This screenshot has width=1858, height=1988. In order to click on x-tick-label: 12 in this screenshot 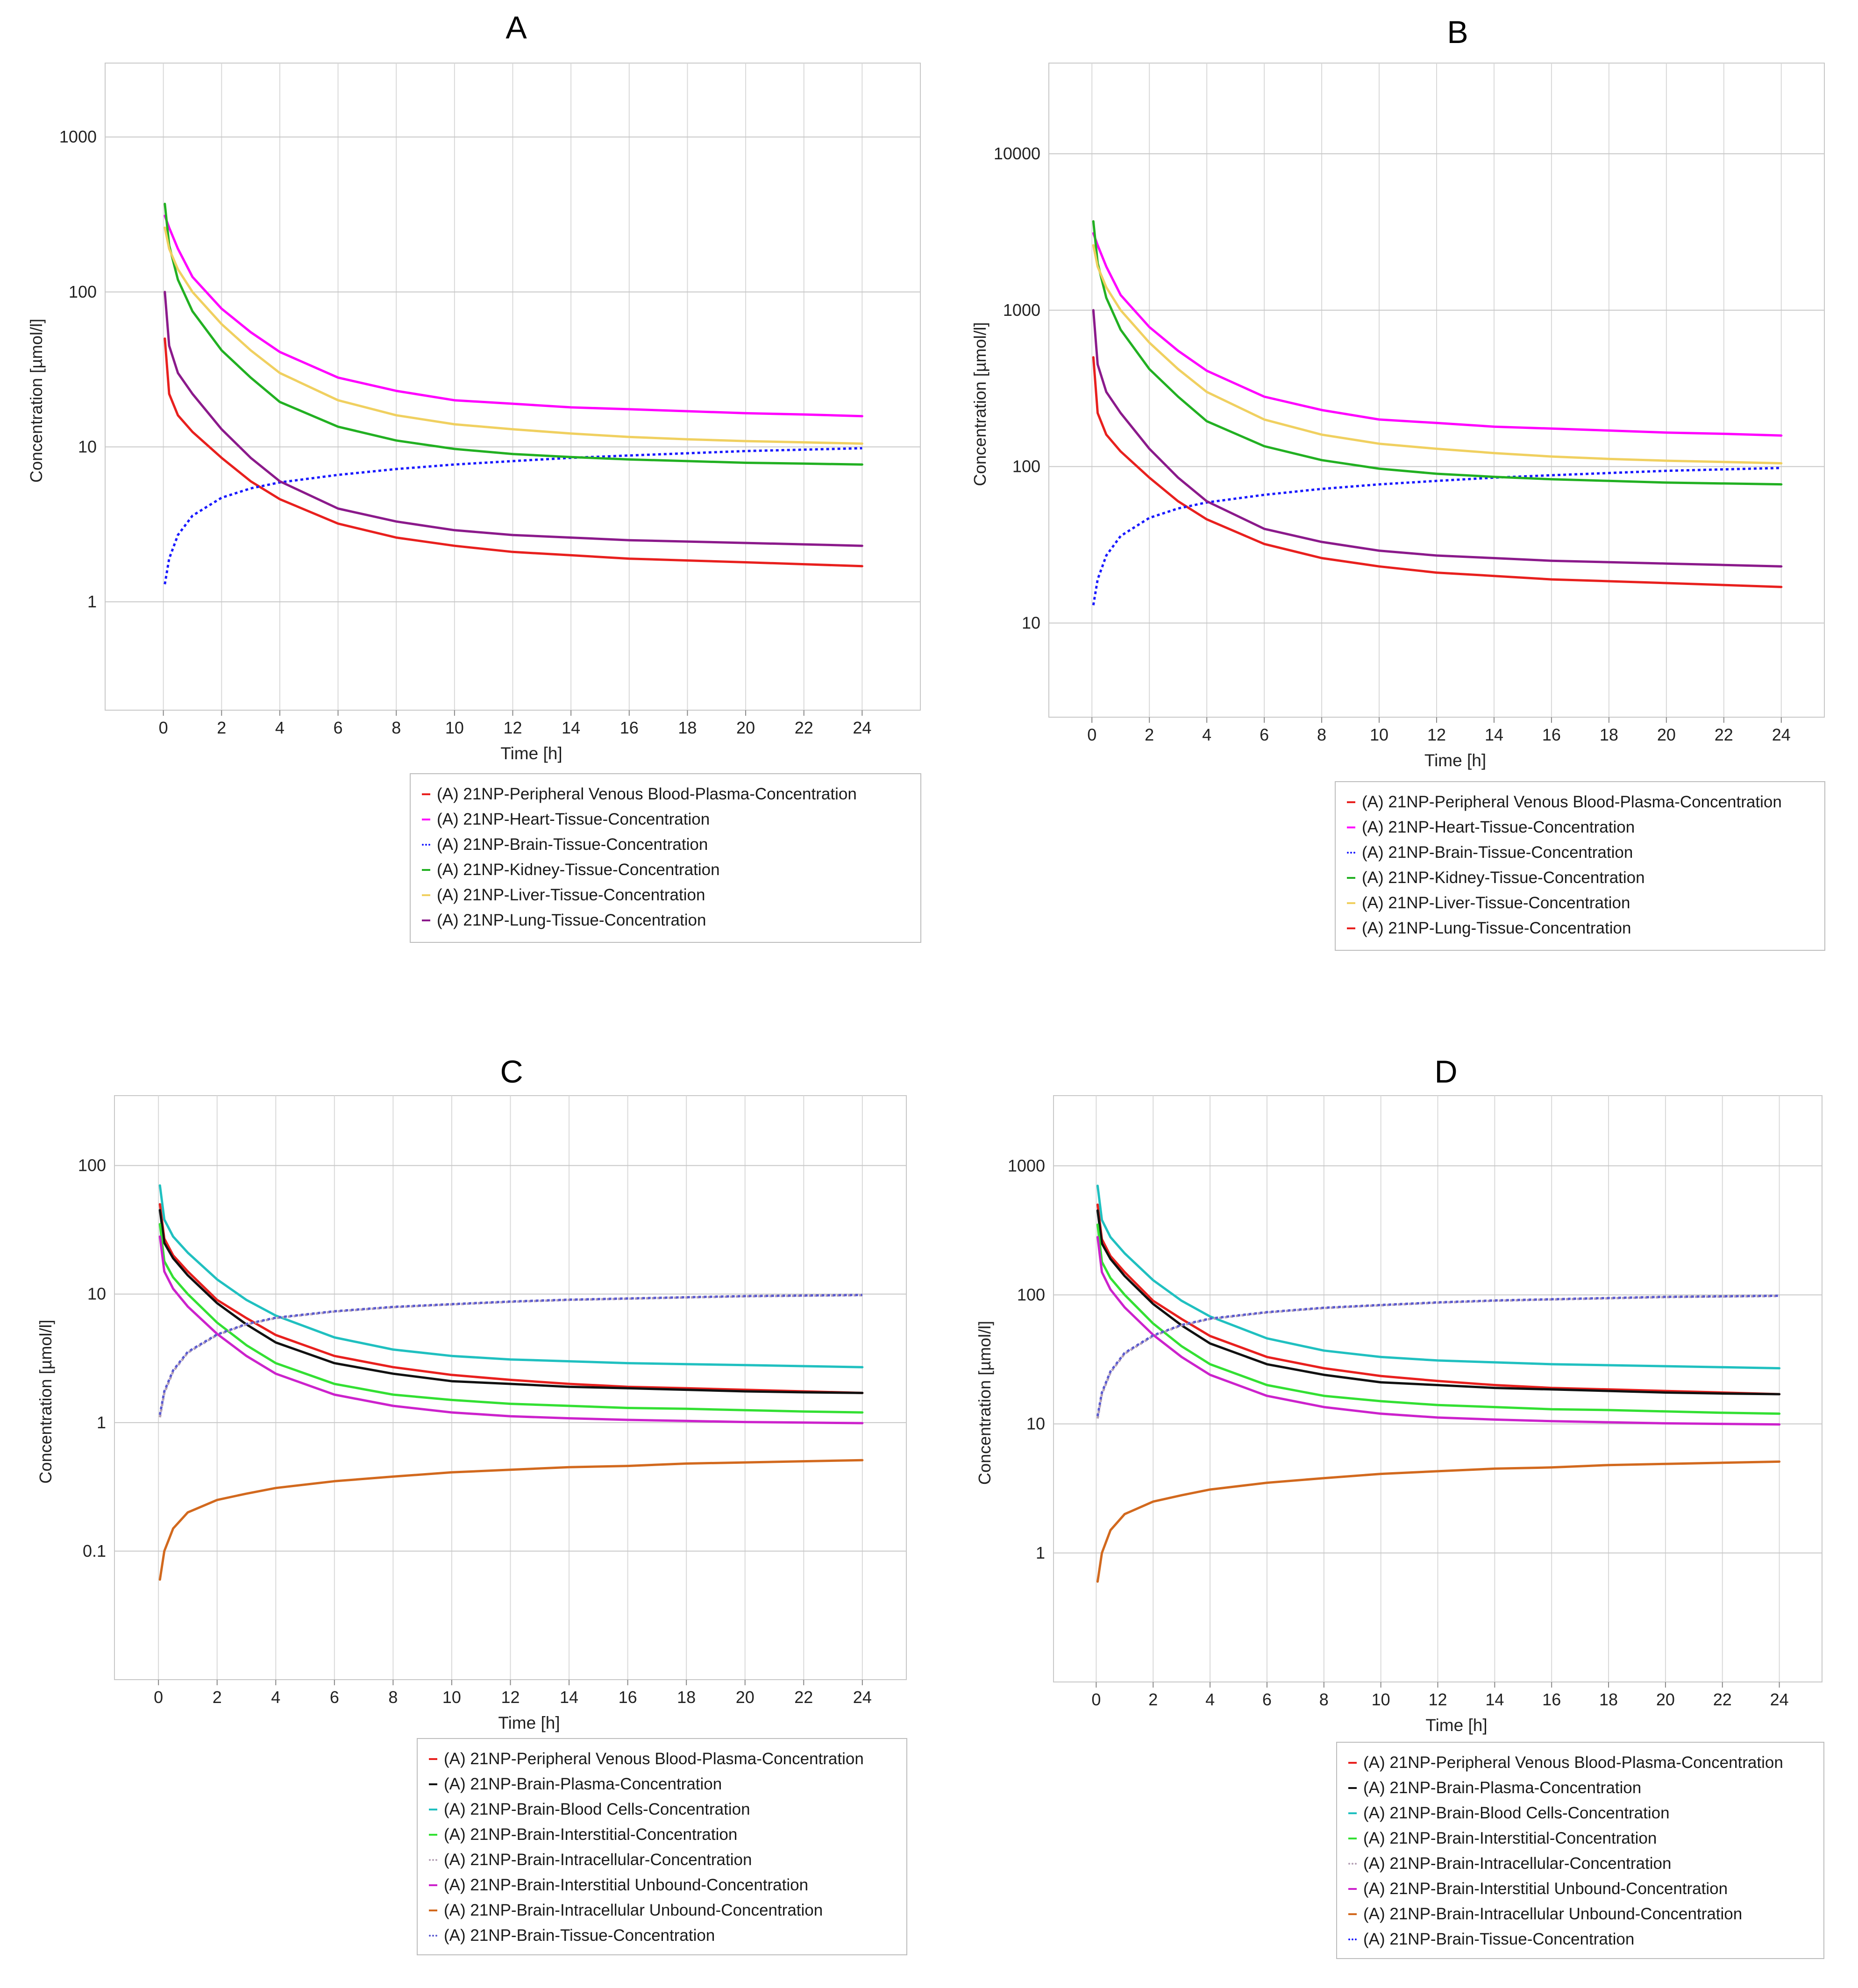, I will do `click(510, 1697)`.